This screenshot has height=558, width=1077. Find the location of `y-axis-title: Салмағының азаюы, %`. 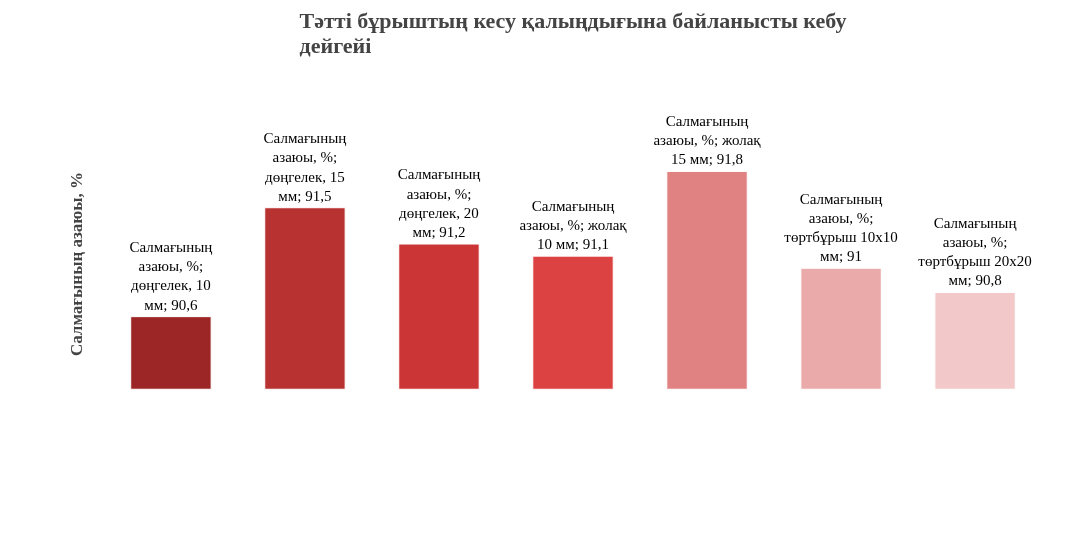

y-axis-title: Салмағының азаюы, % is located at coordinates (76, 264).